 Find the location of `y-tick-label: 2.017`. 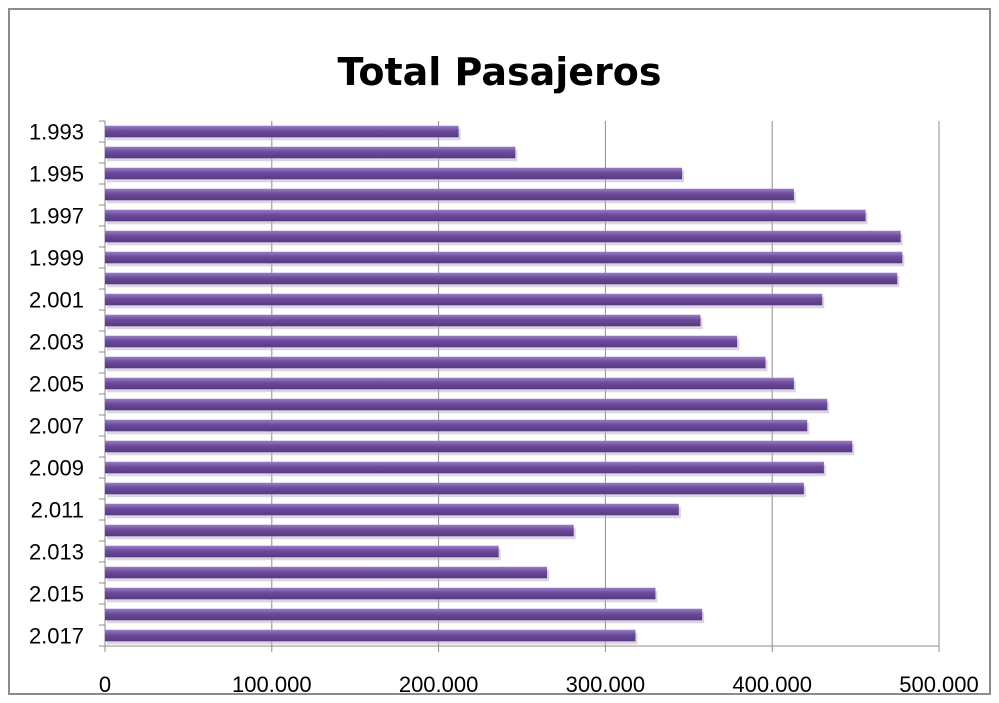

y-tick-label: 2.017 is located at coordinates (56, 636).